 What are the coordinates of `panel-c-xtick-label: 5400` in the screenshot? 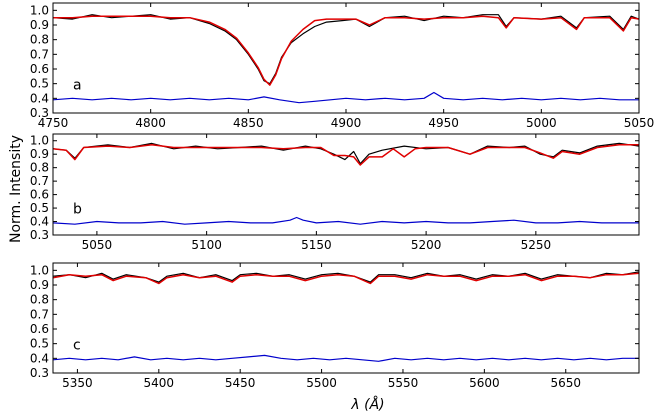 It's located at (159, 383).